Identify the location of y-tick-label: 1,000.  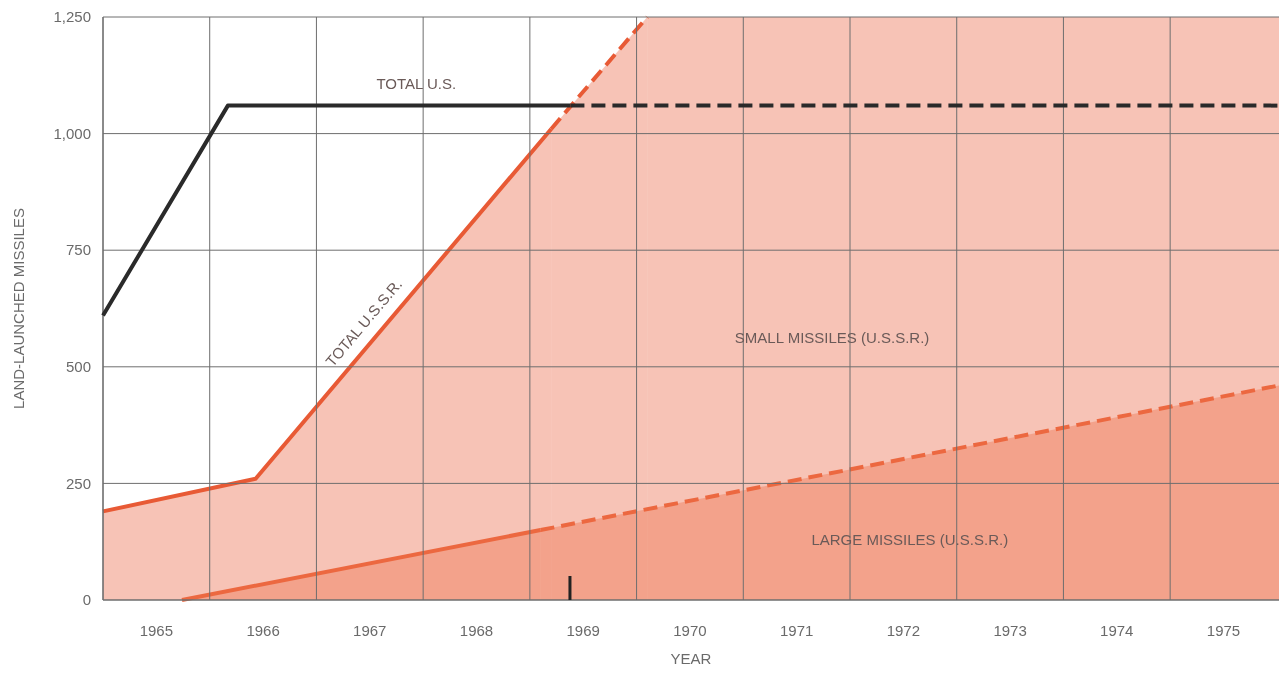
(72, 133).